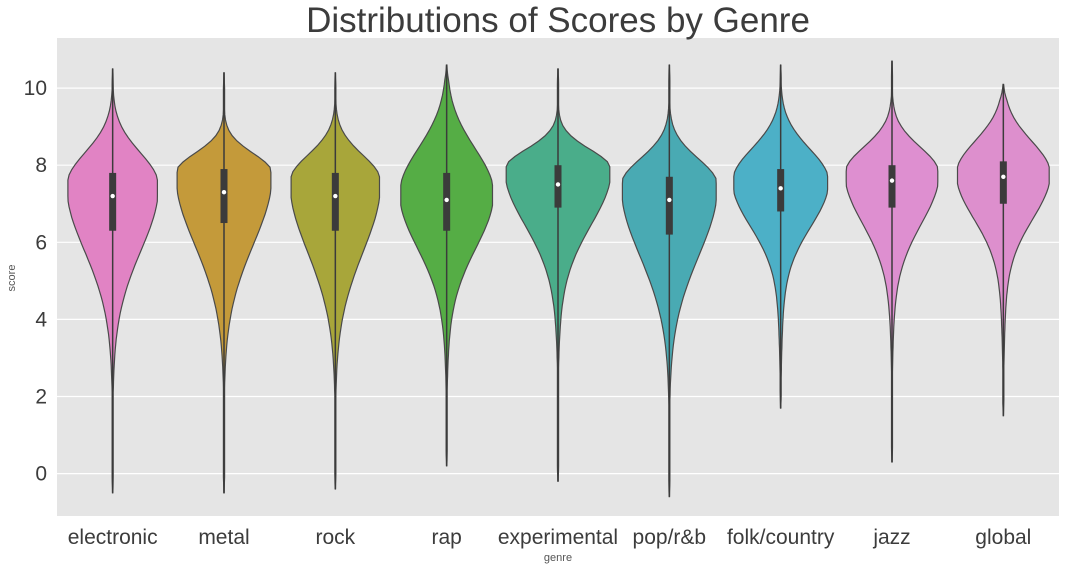  Describe the element at coordinates (224, 196) in the screenshot. I see `iqr-box-metal` at that location.